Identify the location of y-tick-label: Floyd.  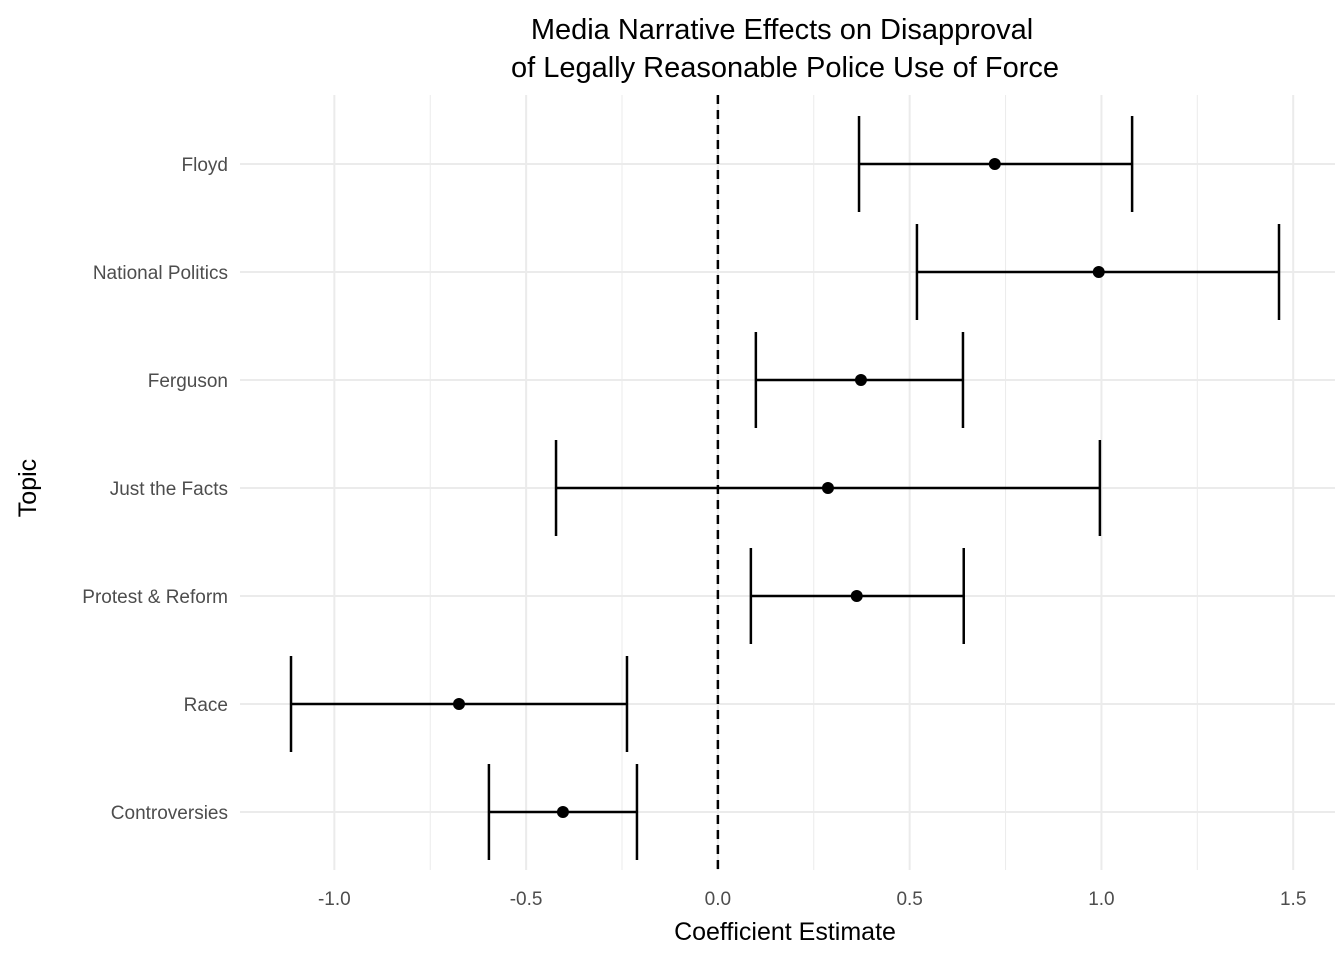
(205, 165).